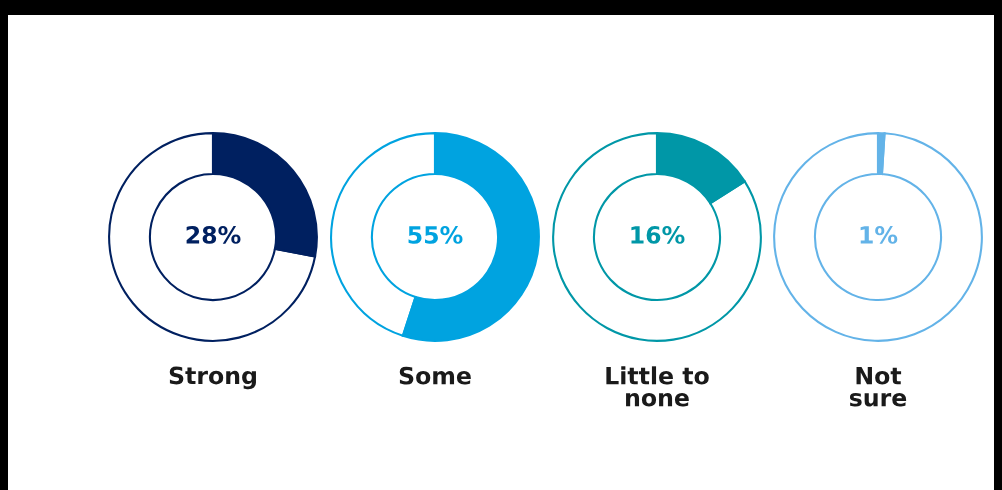 This screenshot has width=1002, height=490. What do you see at coordinates (878, 387) in the screenshot?
I see `text: Not sure` at bounding box center [878, 387].